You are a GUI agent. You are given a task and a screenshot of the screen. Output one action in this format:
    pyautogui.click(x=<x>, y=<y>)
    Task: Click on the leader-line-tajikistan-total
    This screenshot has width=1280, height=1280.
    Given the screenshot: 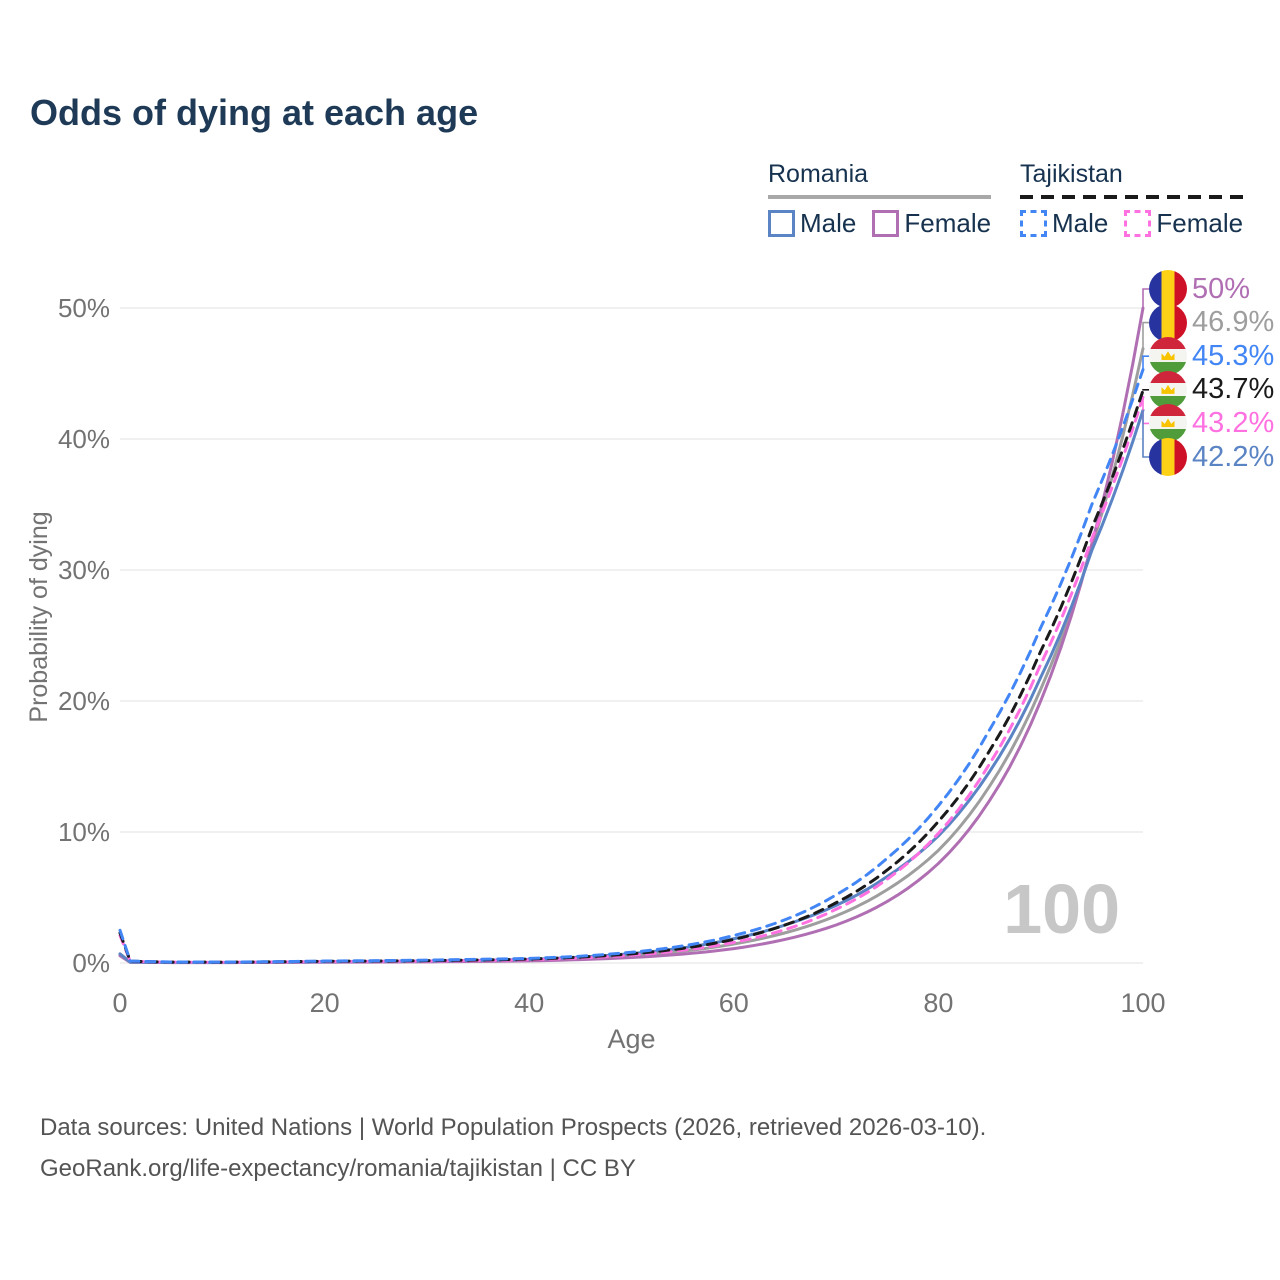 What is the action you would take?
    pyautogui.click(x=1145, y=390)
    